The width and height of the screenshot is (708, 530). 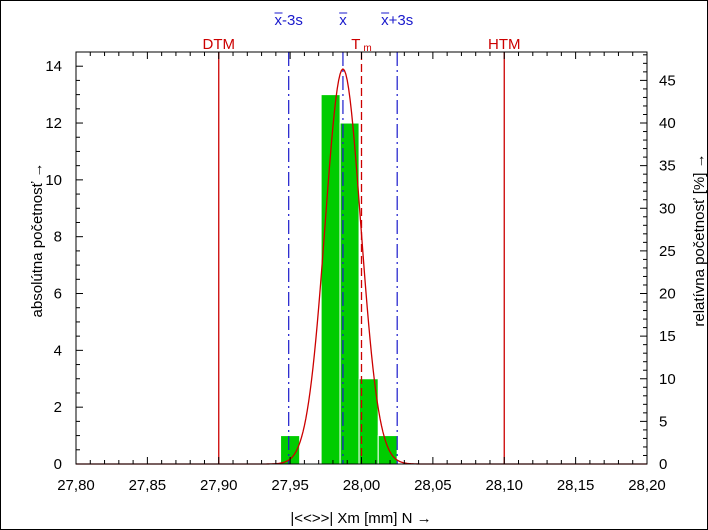 What do you see at coordinates (504, 485) in the screenshot?
I see `x-tick-label: 28,10` at bounding box center [504, 485].